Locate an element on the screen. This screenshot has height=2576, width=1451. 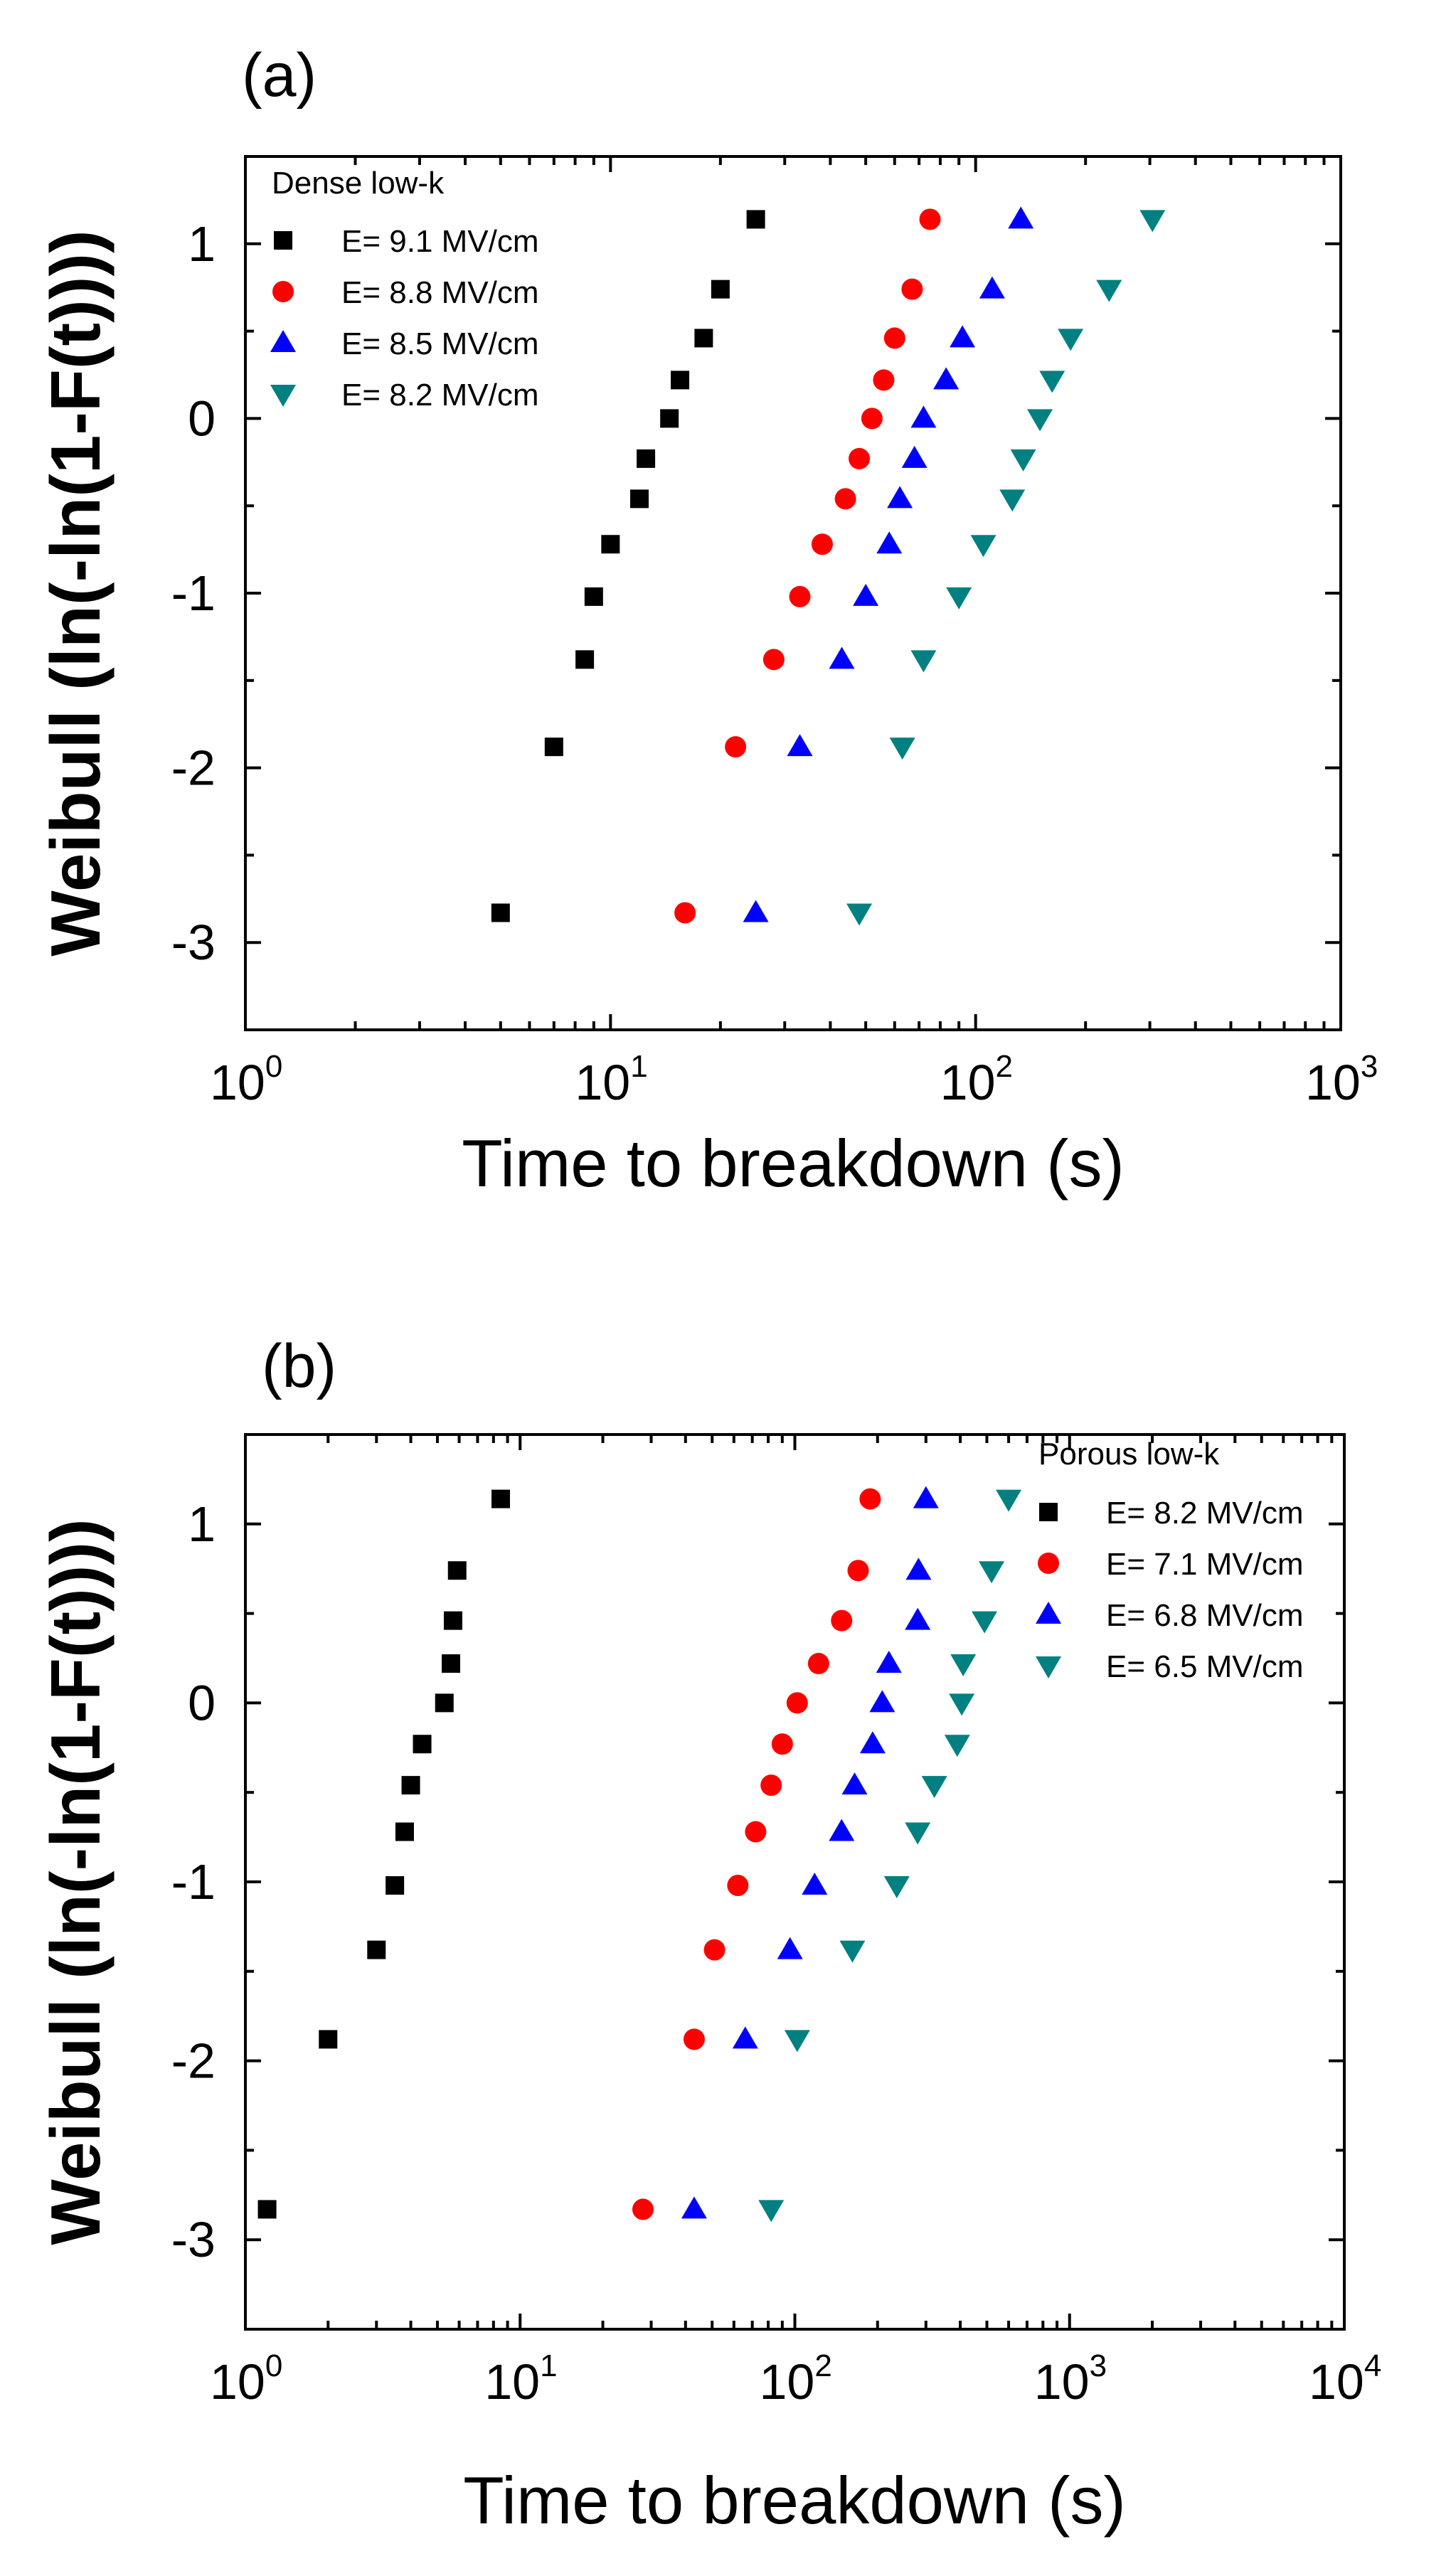
panel-a-y-axis-title: Weibull (ln(-ln(1-F(t)))) is located at coordinates (75, 593).